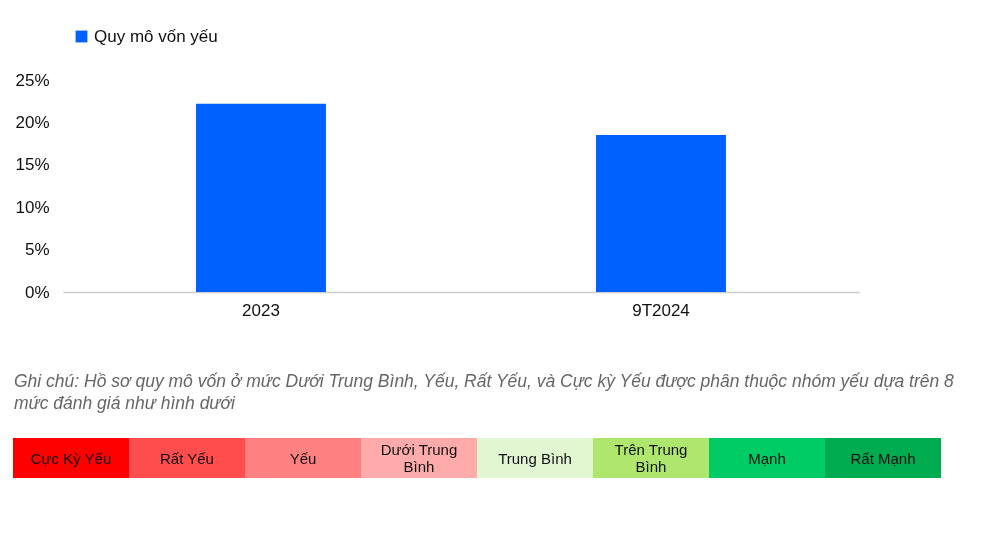 This screenshot has width=1006, height=557. Describe the element at coordinates (661, 310) in the screenshot. I see `x-tick-label: 9T2024` at that location.